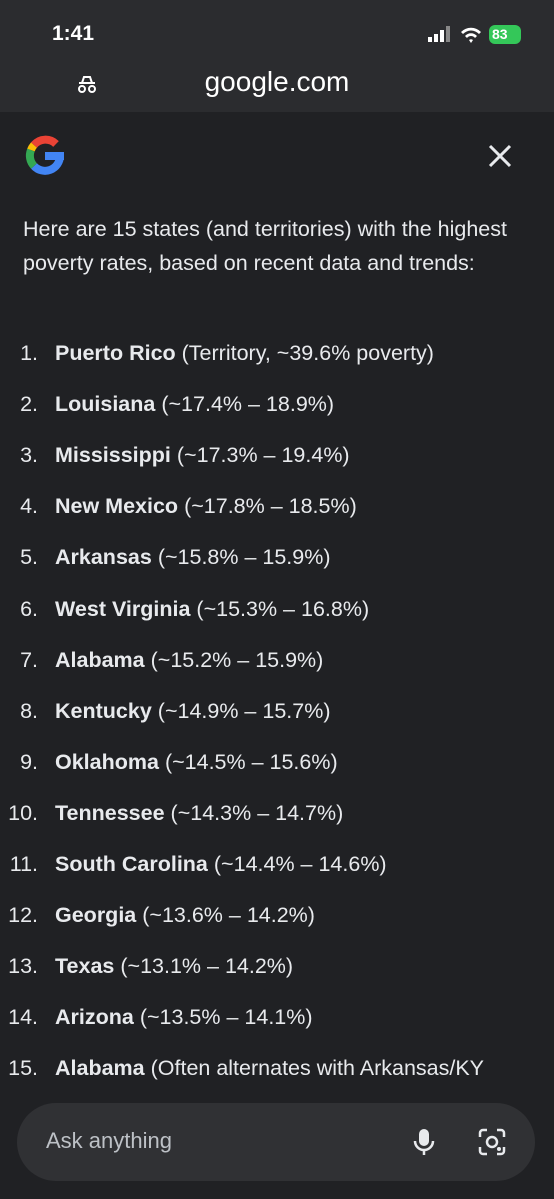 This screenshot has width=554, height=1199. Describe the element at coordinates (117, 506) in the screenshot. I see `item-name: New Mexico` at that location.